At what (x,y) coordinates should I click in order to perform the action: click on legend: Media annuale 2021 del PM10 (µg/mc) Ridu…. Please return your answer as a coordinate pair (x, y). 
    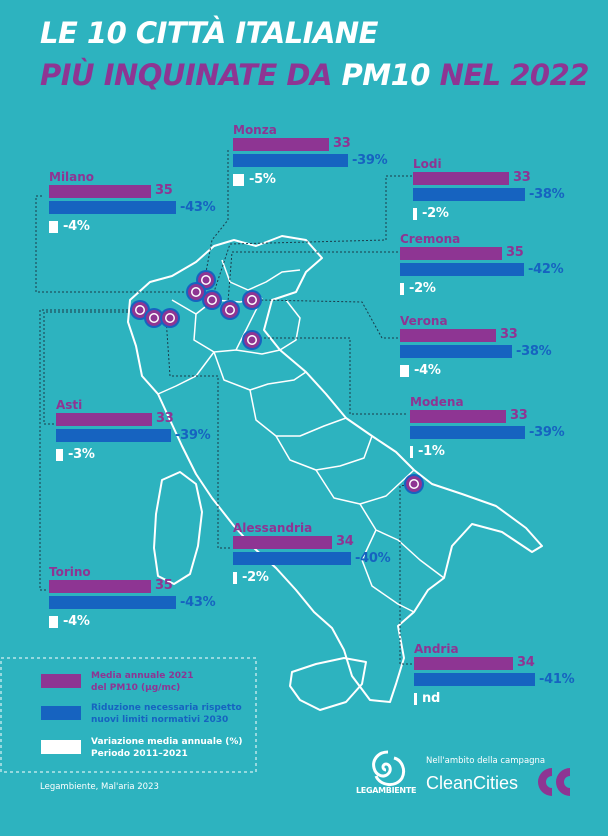
    Looking at the image, I should click on (128, 715).